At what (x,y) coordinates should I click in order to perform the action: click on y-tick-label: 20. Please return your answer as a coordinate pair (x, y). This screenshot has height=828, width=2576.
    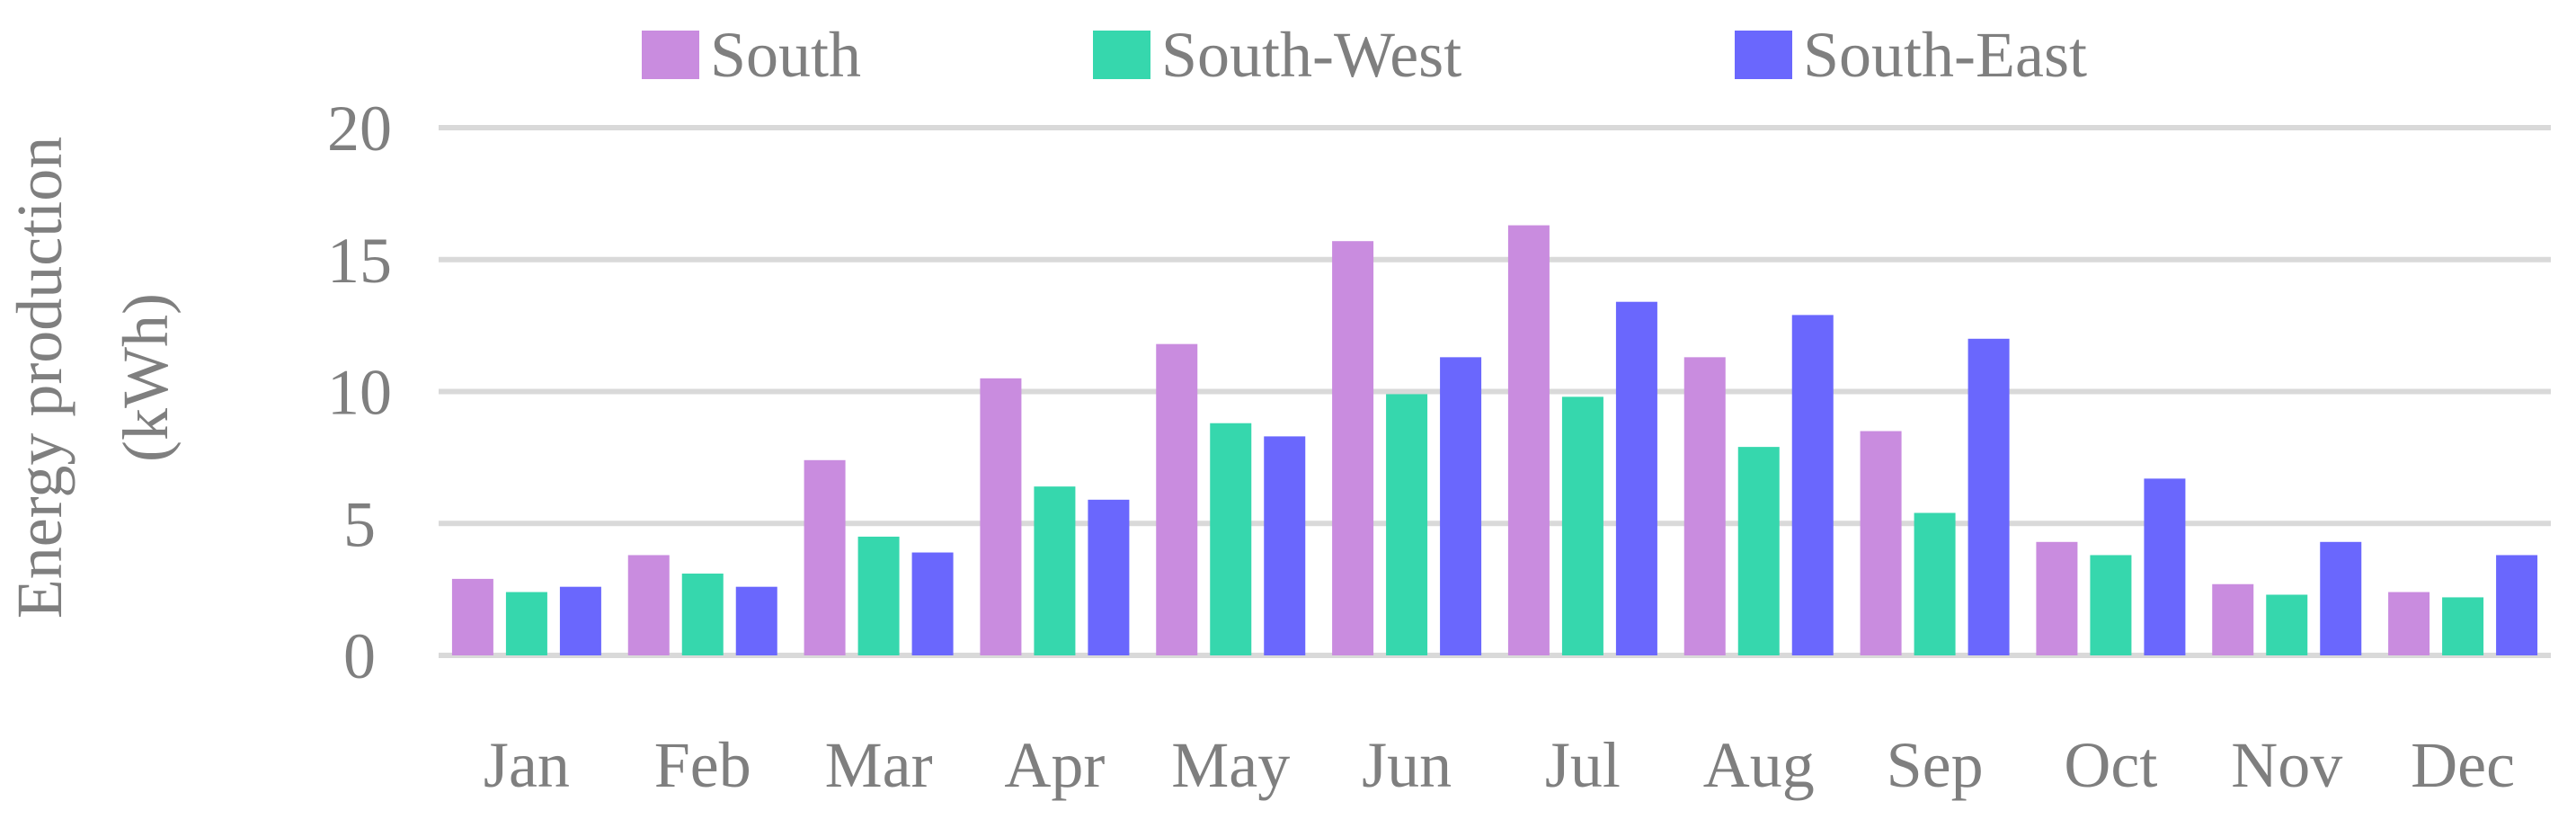
    Looking at the image, I should click on (359, 129).